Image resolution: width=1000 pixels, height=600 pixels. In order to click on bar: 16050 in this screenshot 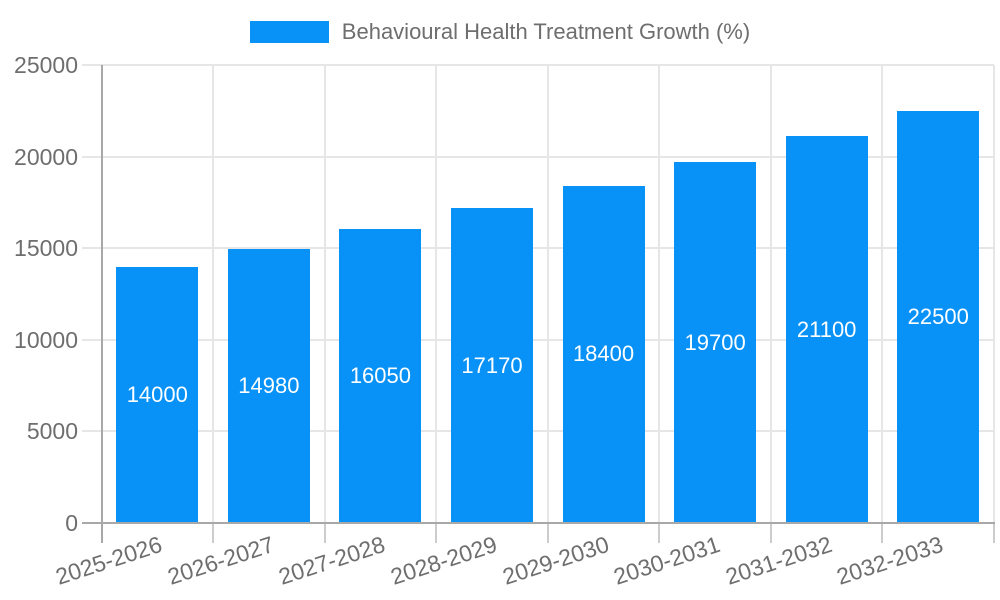, I will do `click(380, 375)`.